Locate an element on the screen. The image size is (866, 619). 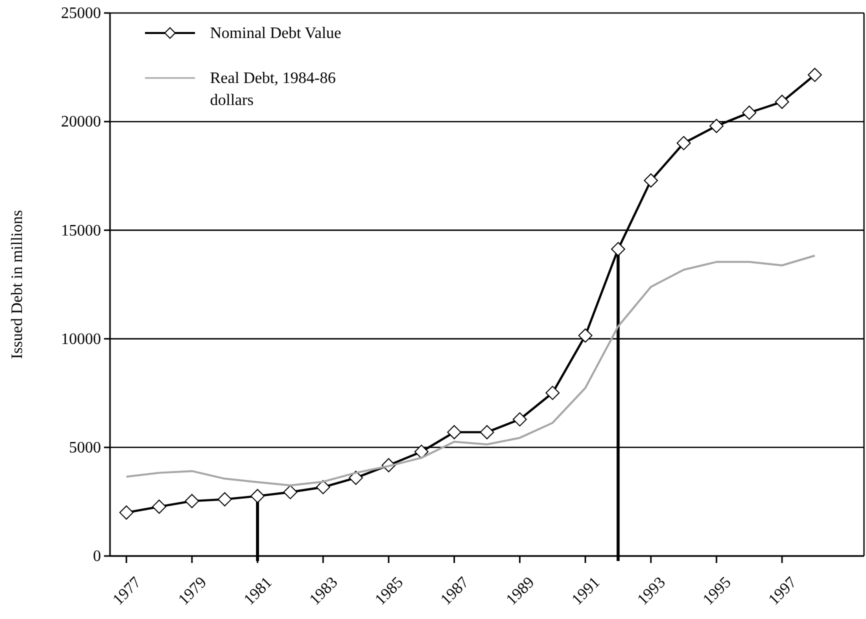
x-tick-label: 1991 is located at coordinates (586, 591).